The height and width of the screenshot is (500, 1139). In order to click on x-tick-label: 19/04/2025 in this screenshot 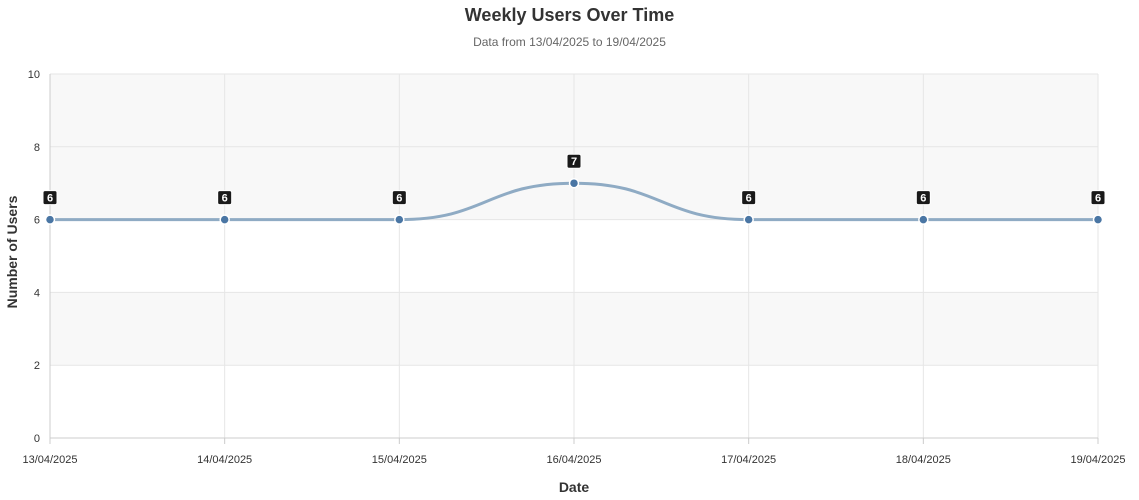, I will do `click(1097, 460)`.